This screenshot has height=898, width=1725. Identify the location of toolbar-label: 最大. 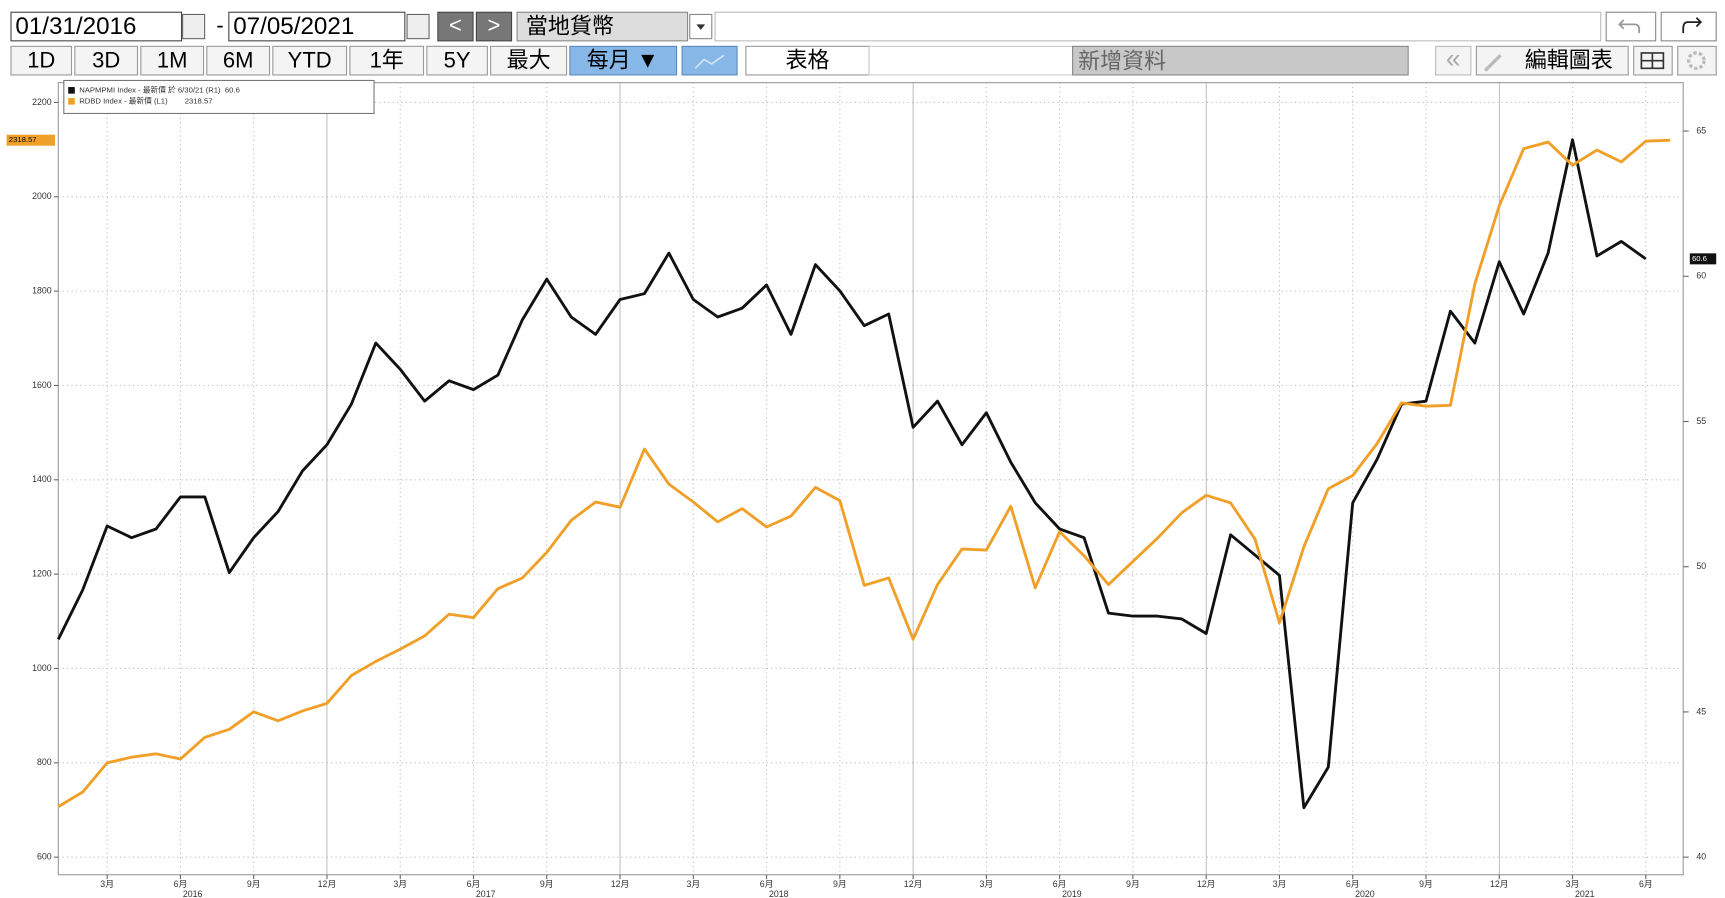
(529, 60).